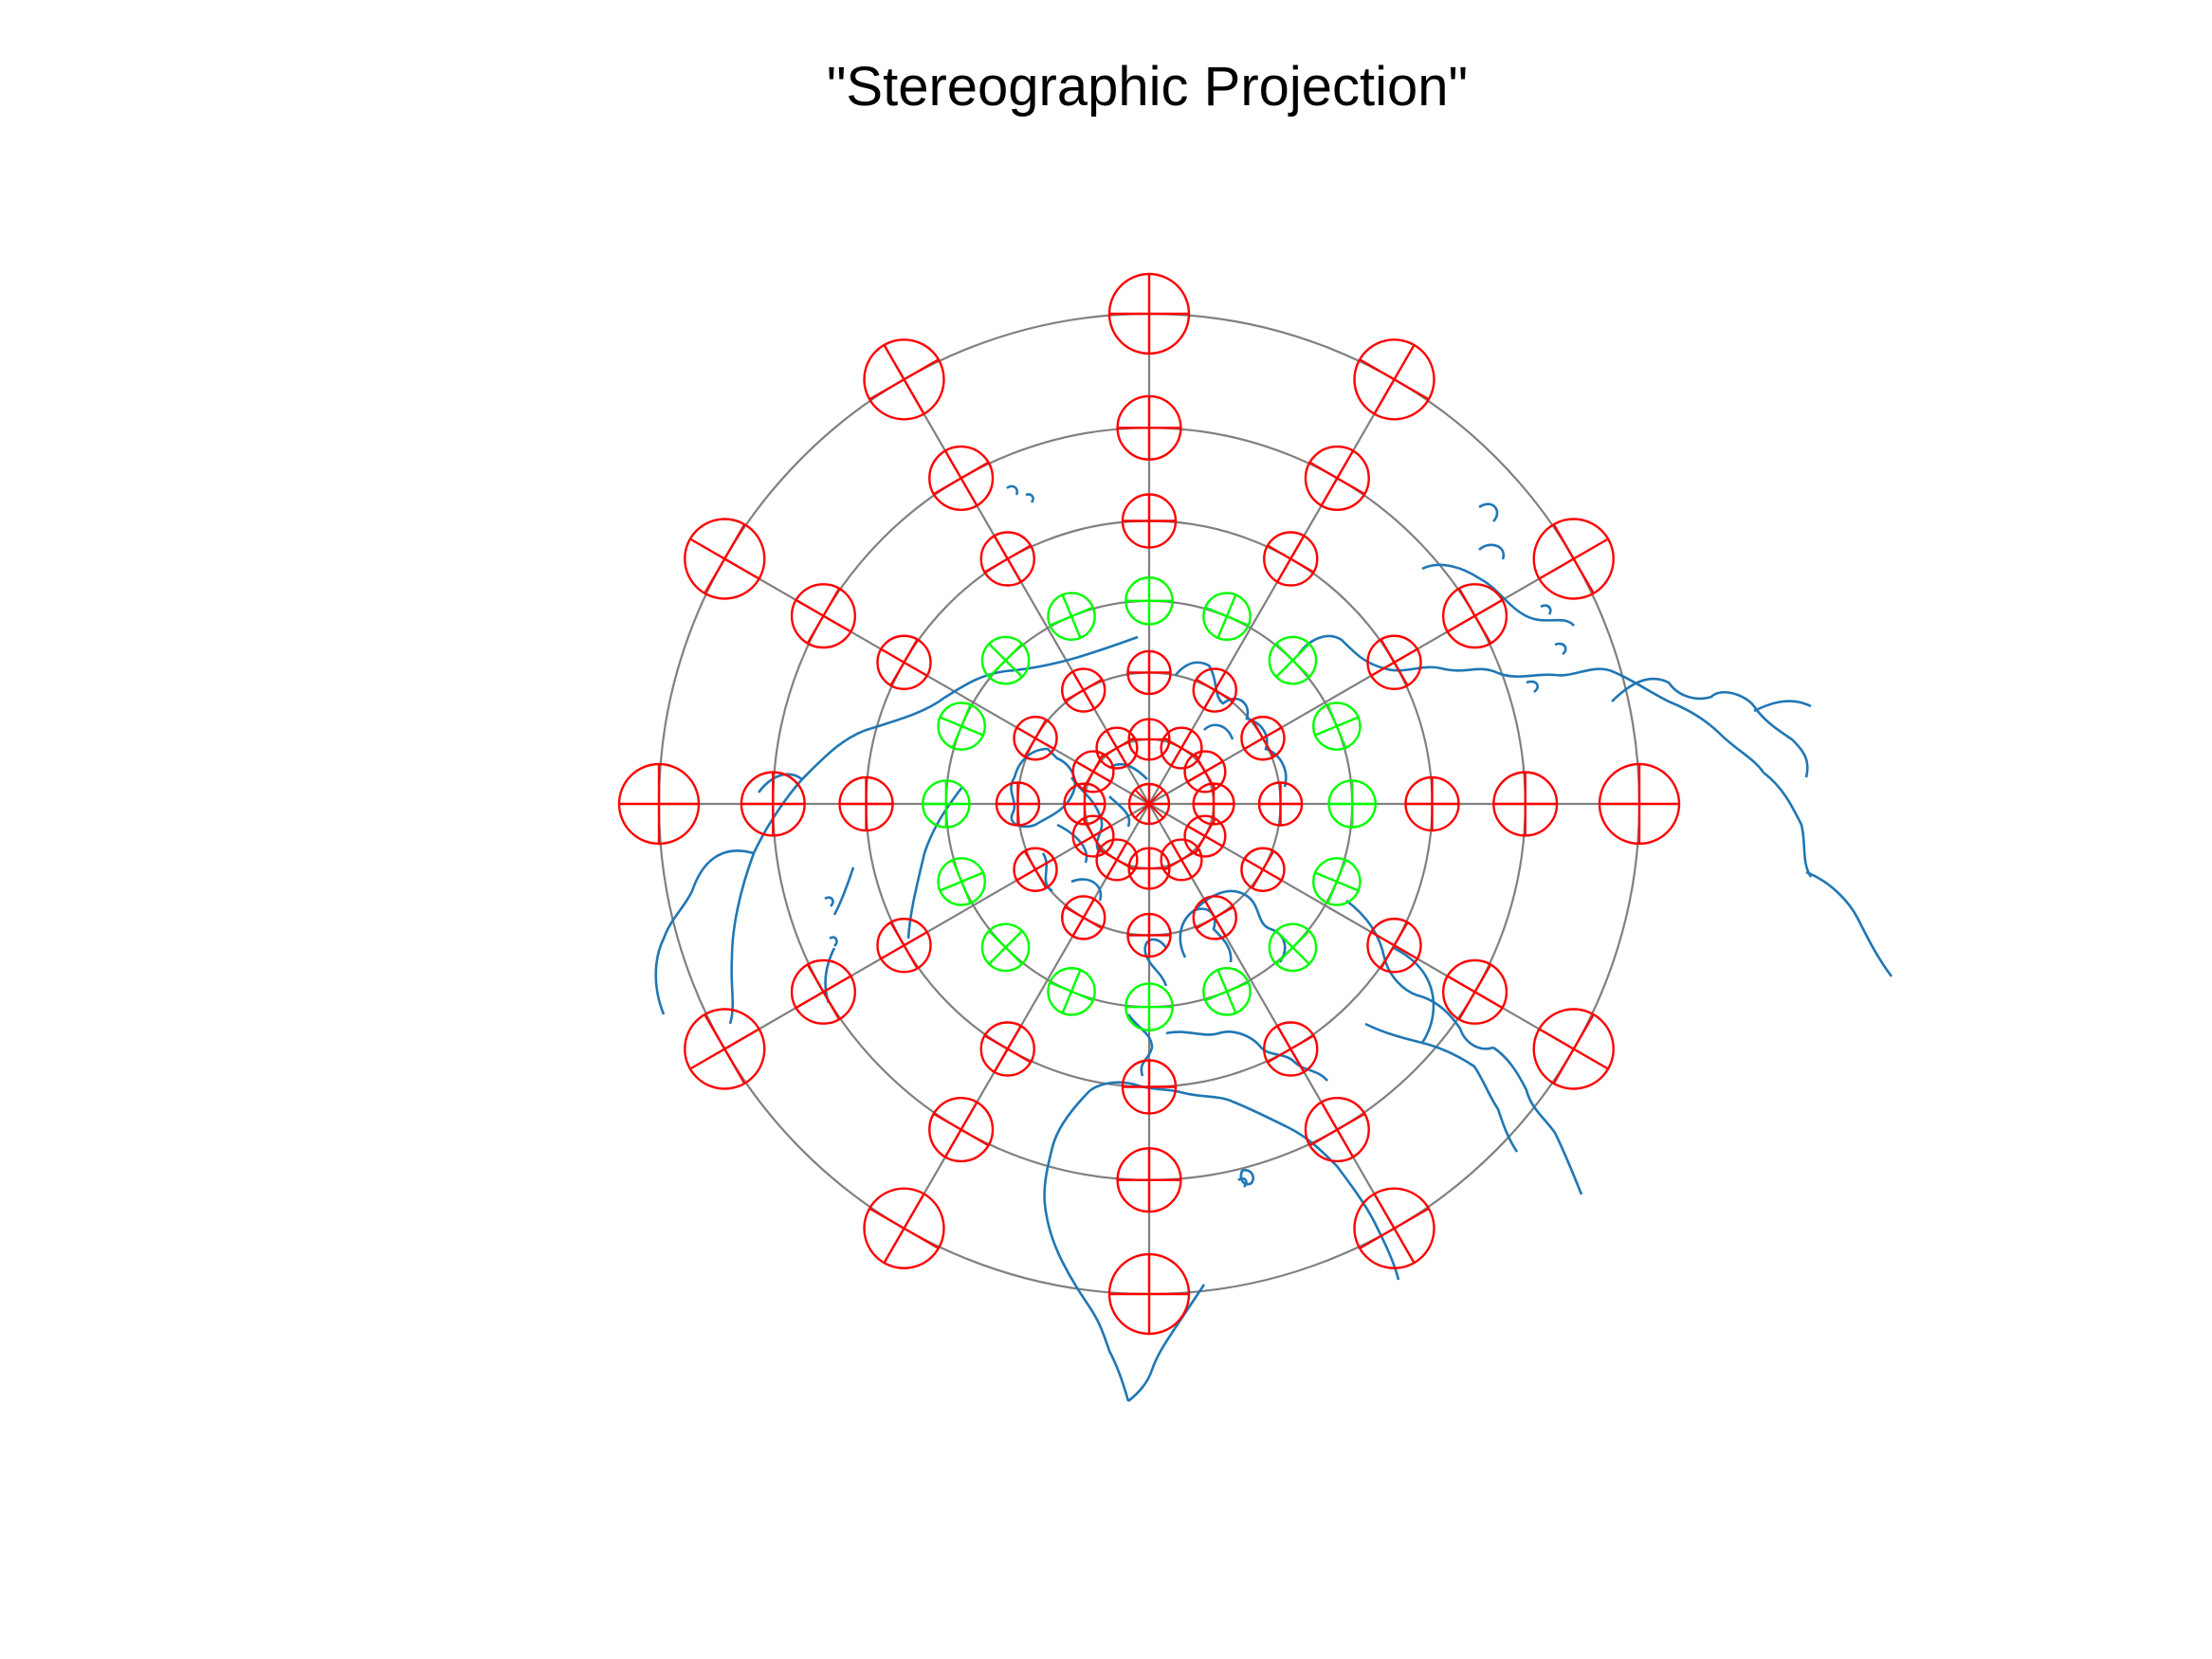 The image size is (2212, 1659). What do you see at coordinates (1227, 616) in the screenshot?
I see `indicatrix-45-22.5` at bounding box center [1227, 616].